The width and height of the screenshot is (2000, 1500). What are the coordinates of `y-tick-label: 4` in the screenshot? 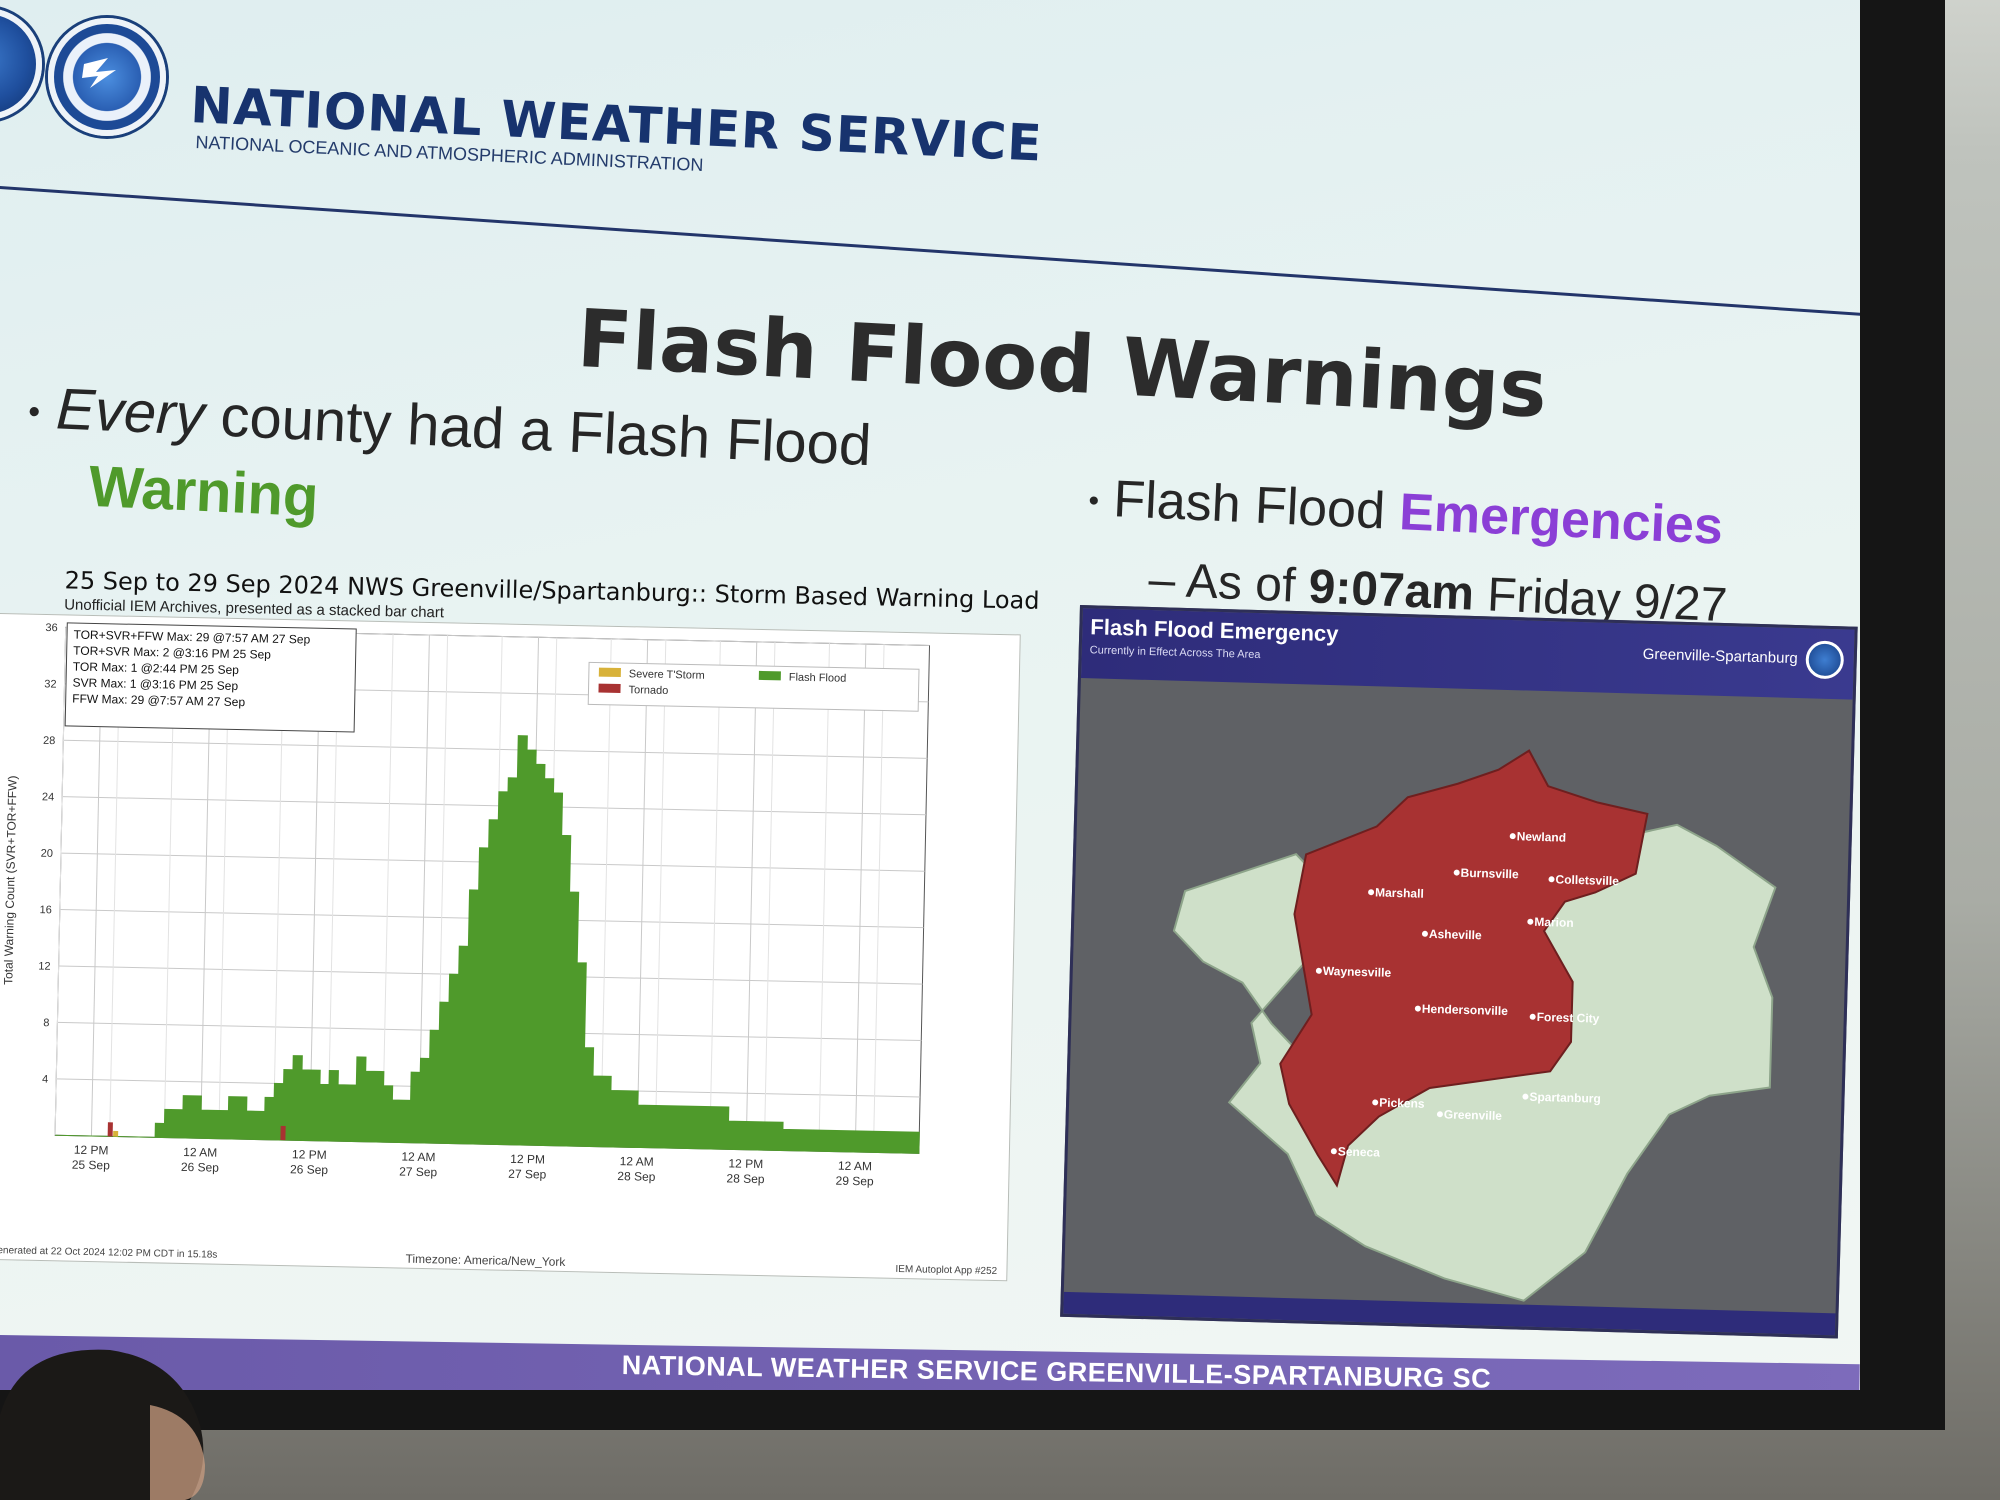 It's located at (45, 1080).